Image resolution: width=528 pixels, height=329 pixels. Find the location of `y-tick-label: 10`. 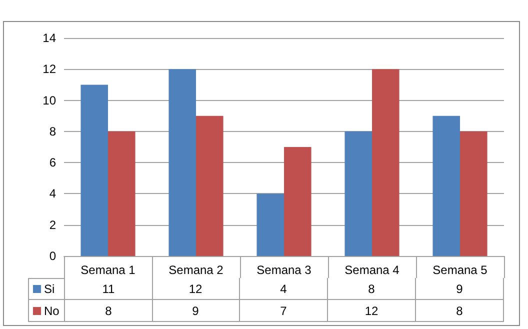

y-tick-label: 10 is located at coordinates (49, 100).